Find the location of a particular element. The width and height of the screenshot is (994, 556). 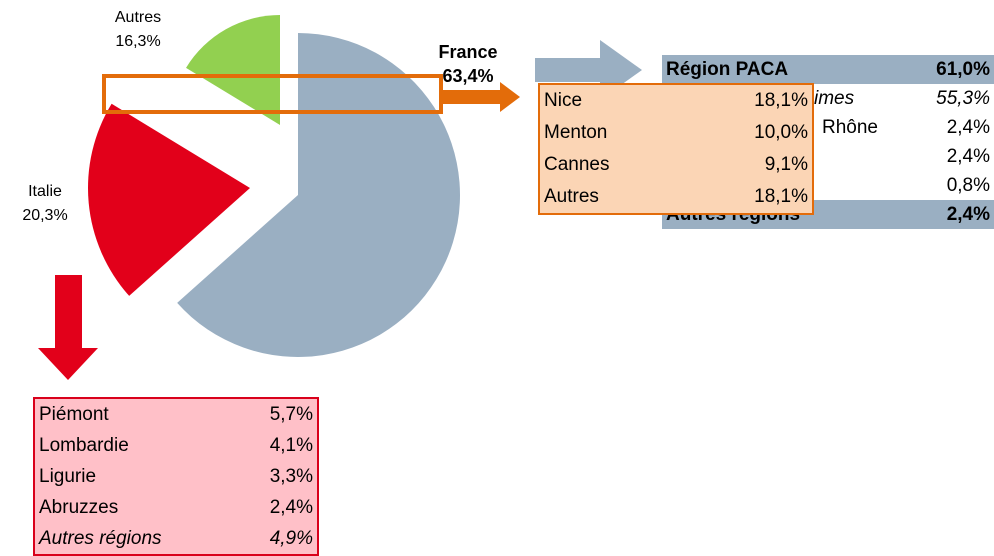

row-label: Autres régions is located at coordinates (100, 538).